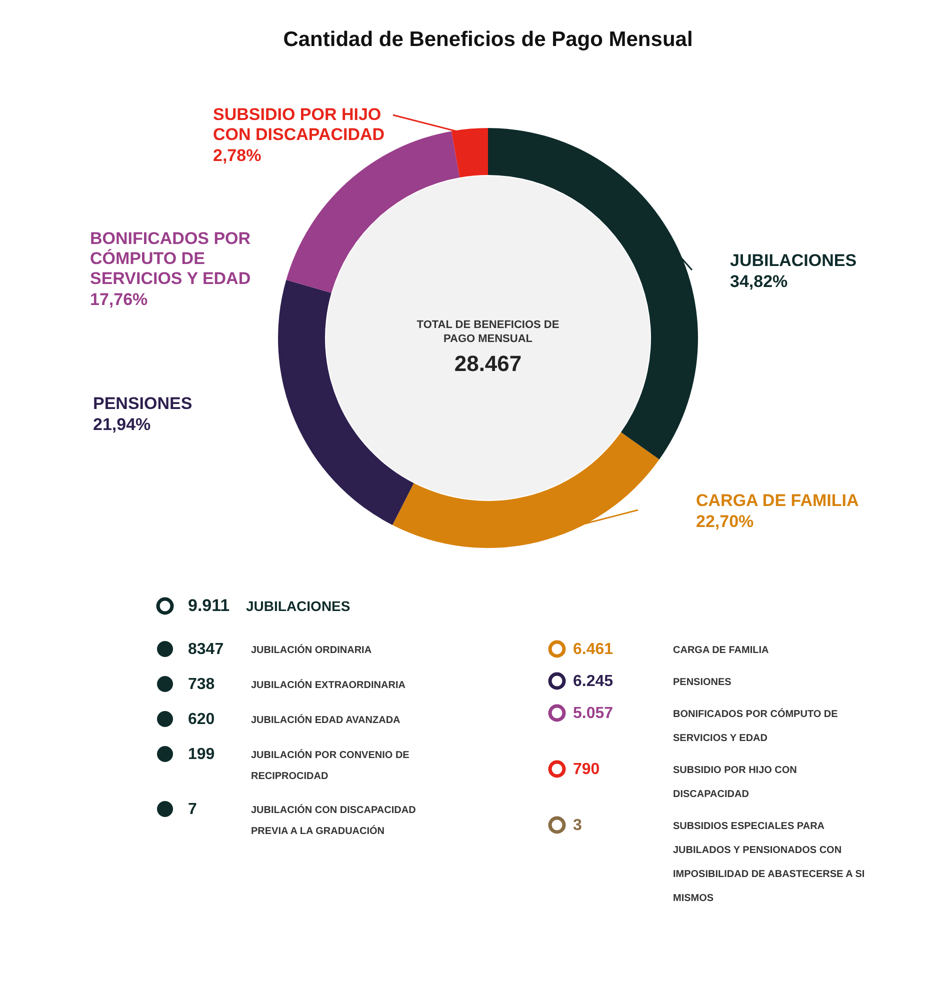 This screenshot has width=939, height=989. I want to click on text: JUBILACIÓN ORDINARIA, so click(311, 650).